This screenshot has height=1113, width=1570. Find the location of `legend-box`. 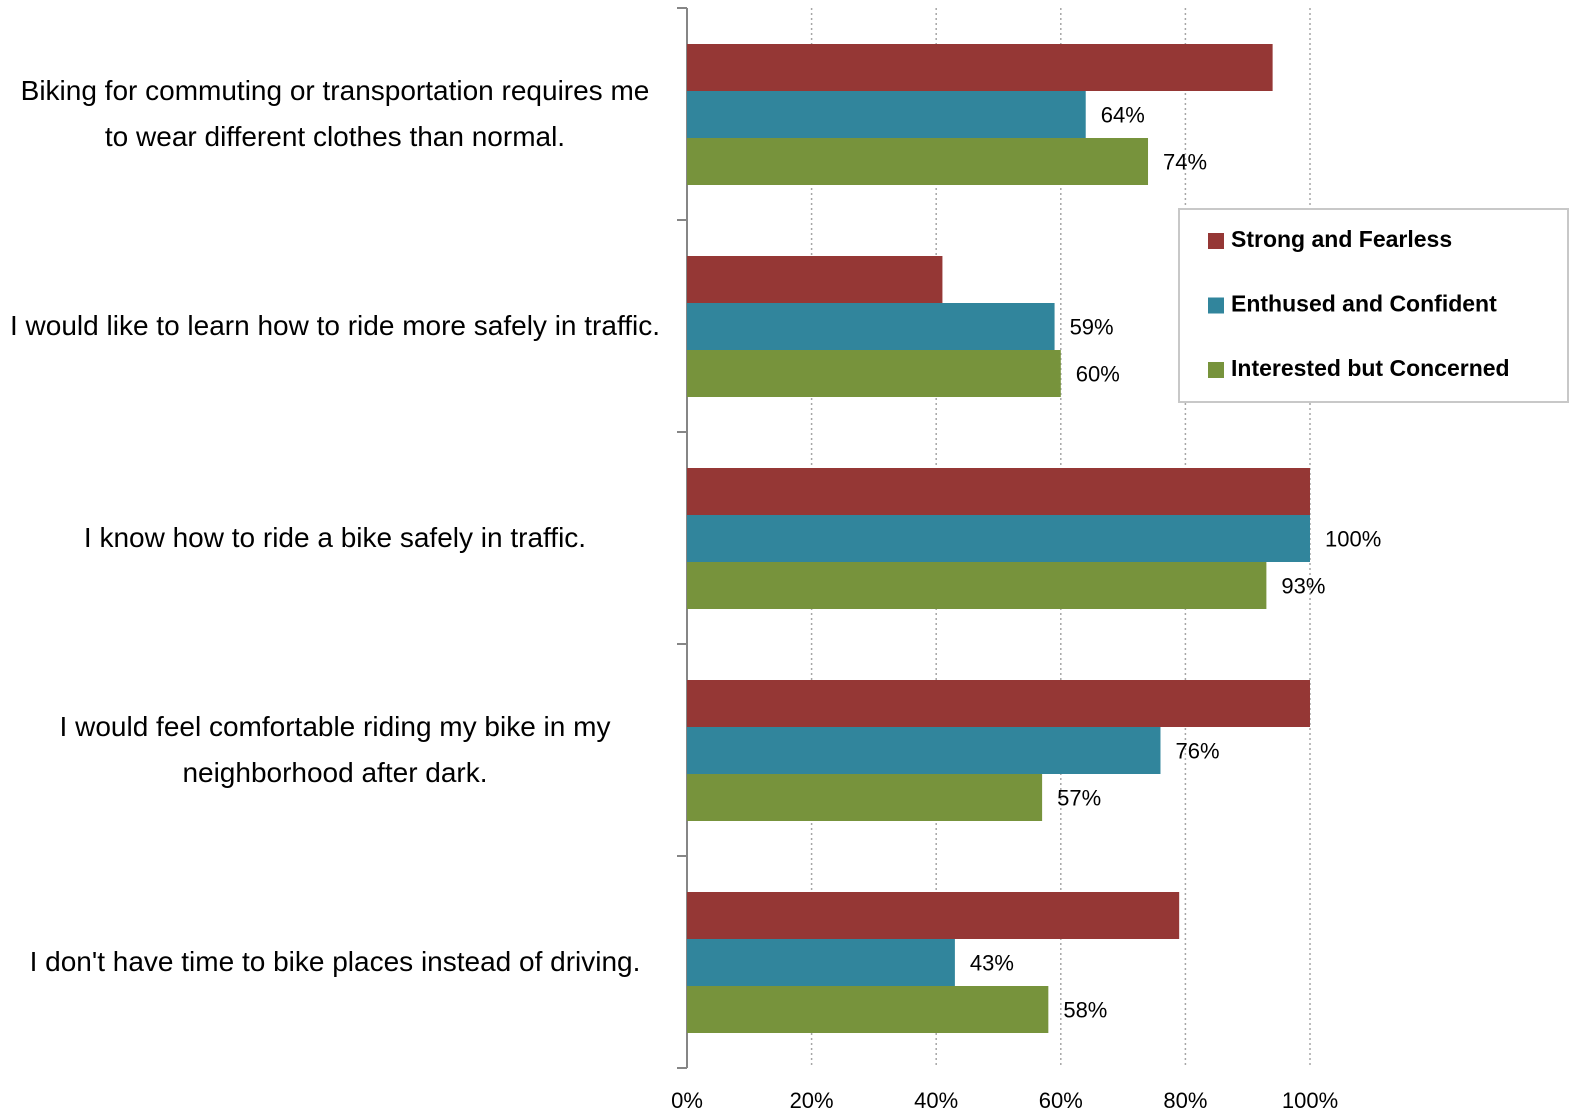

legend-box is located at coordinates (1373, 305).